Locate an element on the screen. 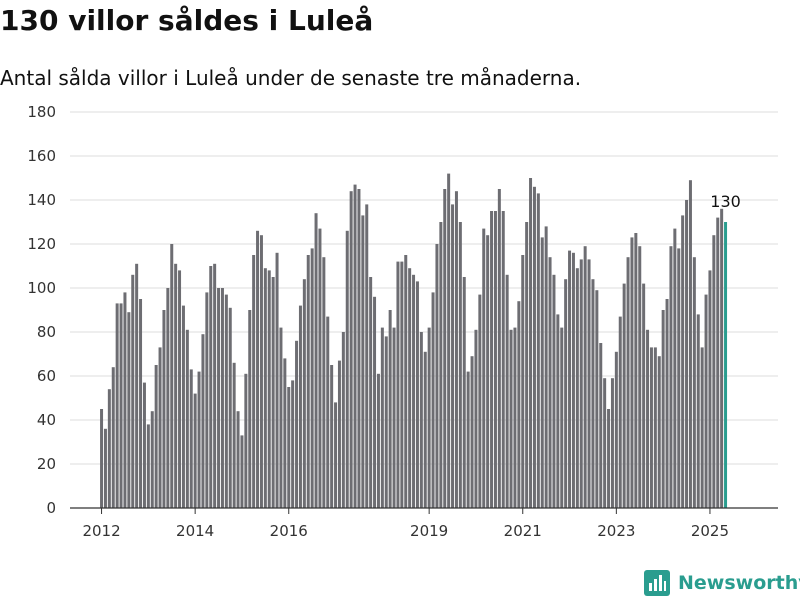 The image size is (800, 600). y-tick-label: 20 is located at coordinates (46, 464).